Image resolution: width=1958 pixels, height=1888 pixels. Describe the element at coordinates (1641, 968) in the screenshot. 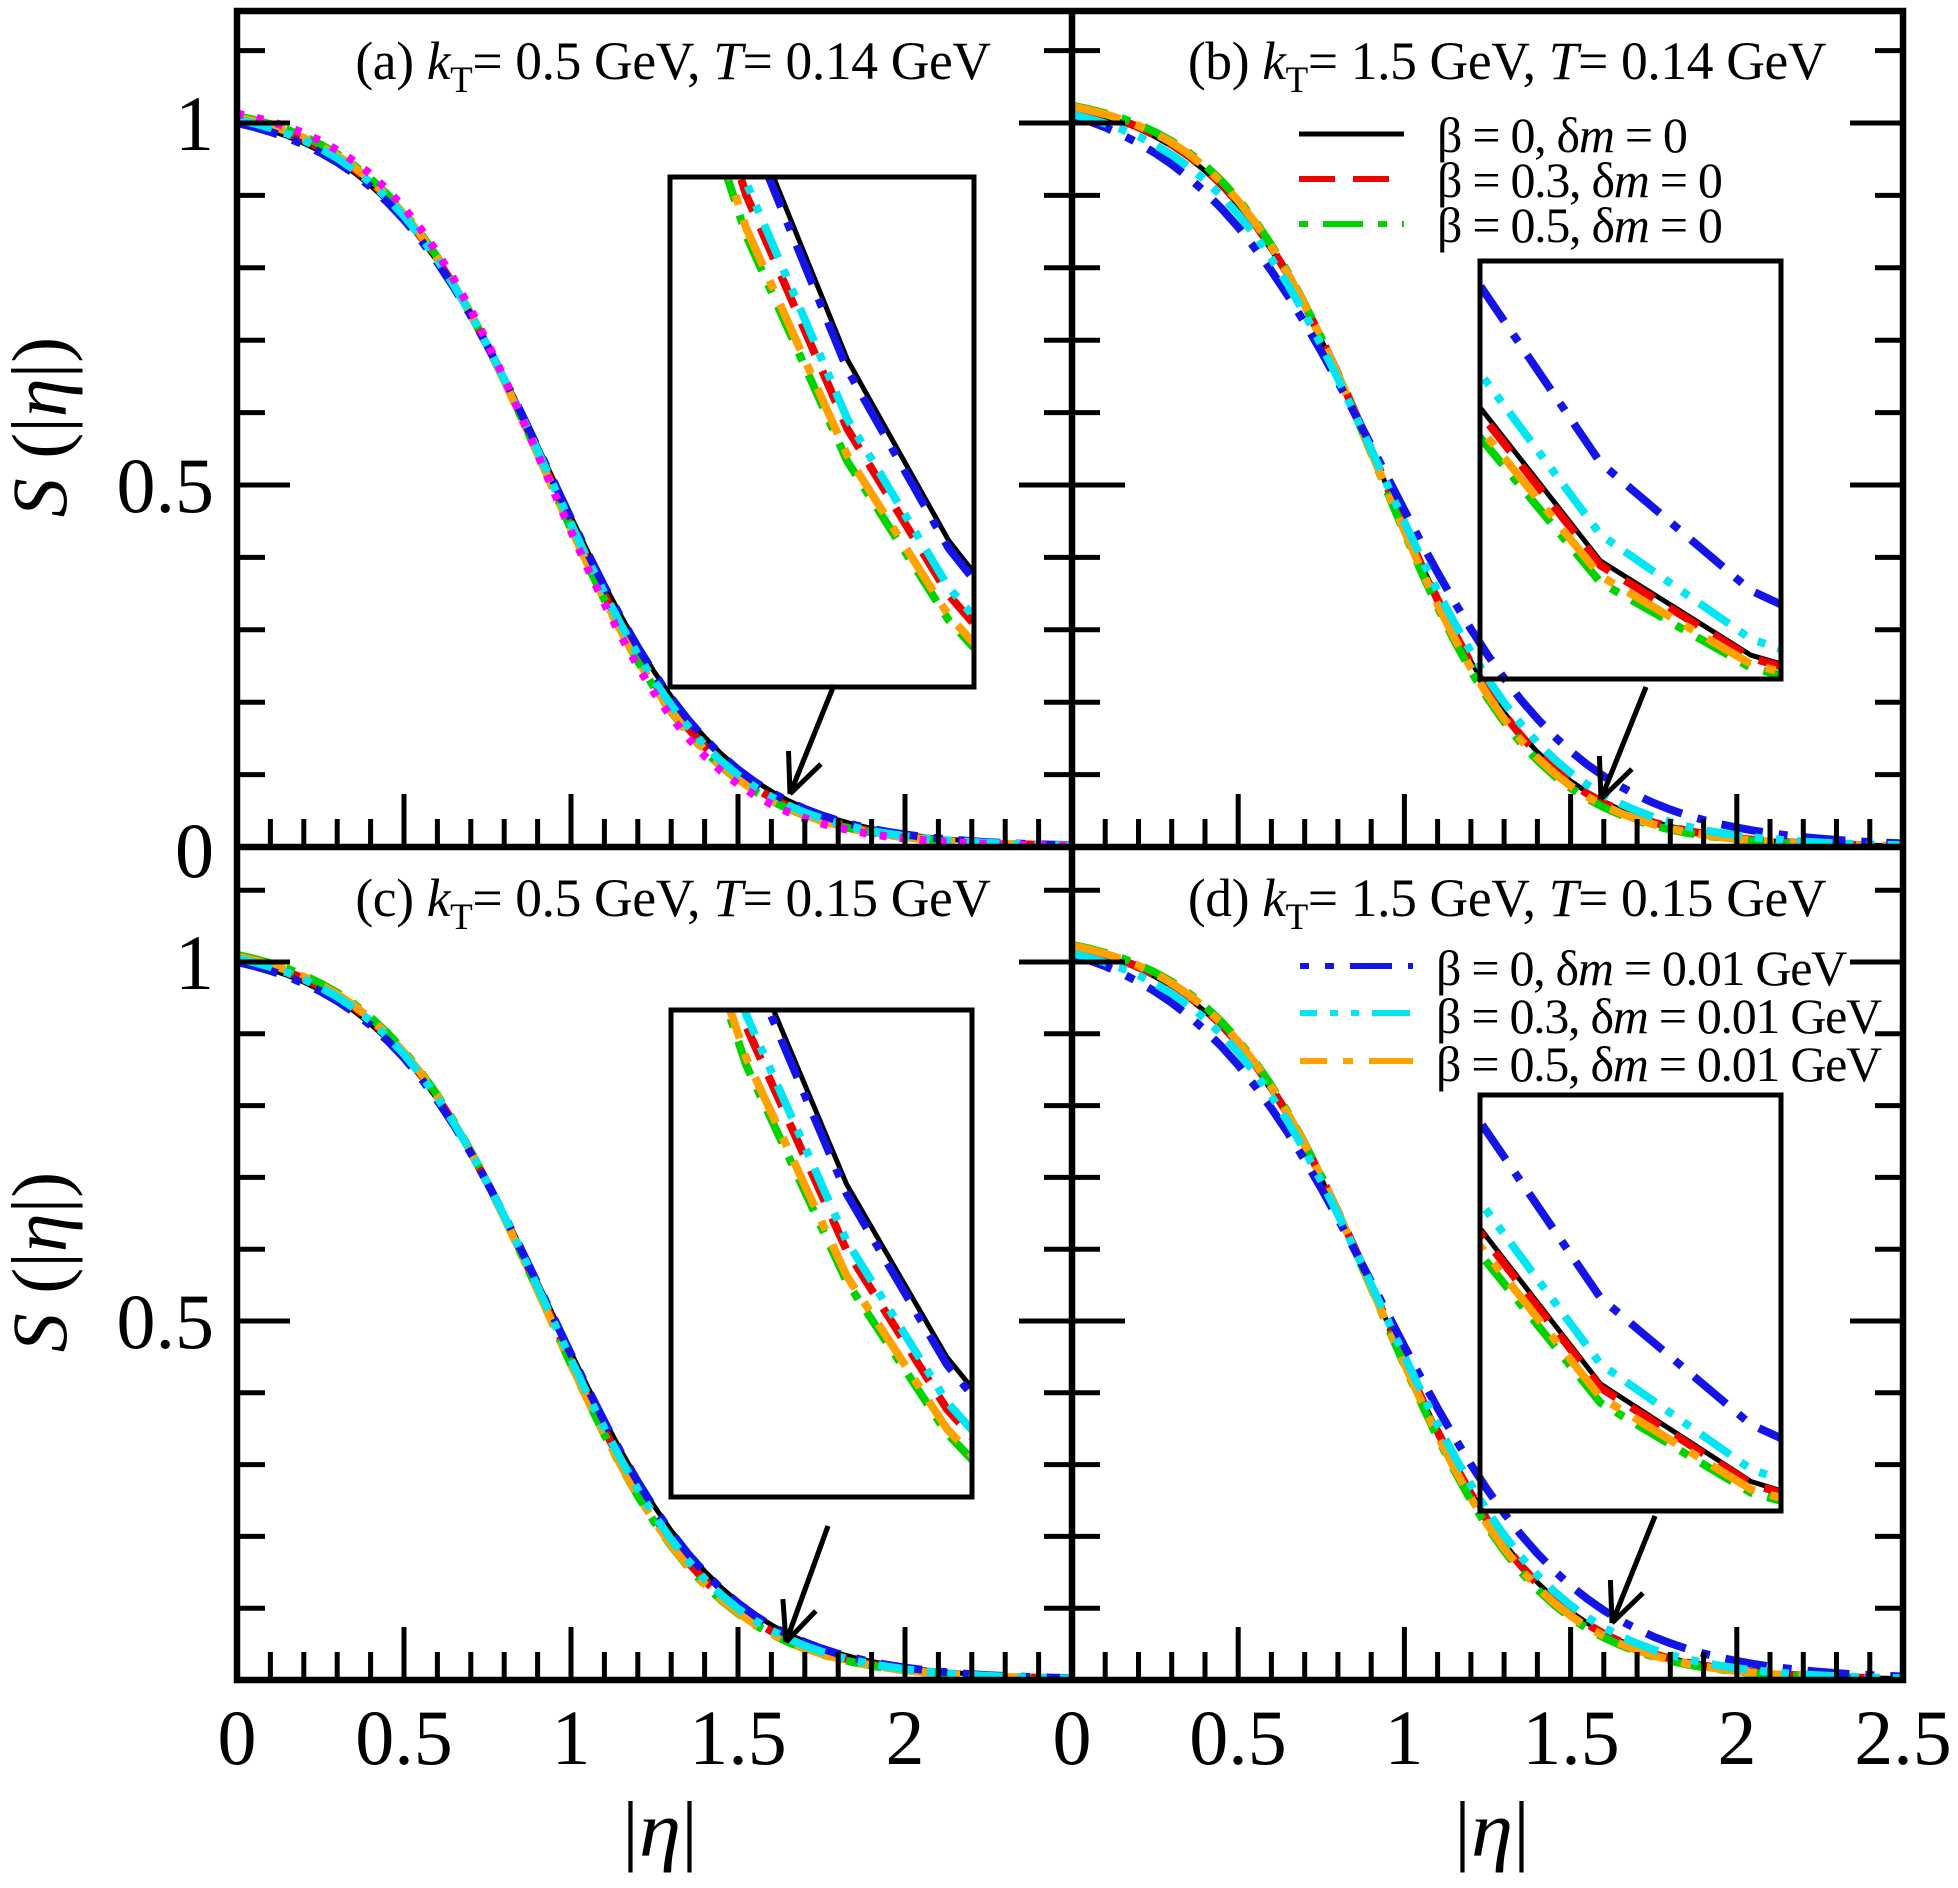

I see `svg-text: β = 0, δm = 0.01 GeV` at that location.